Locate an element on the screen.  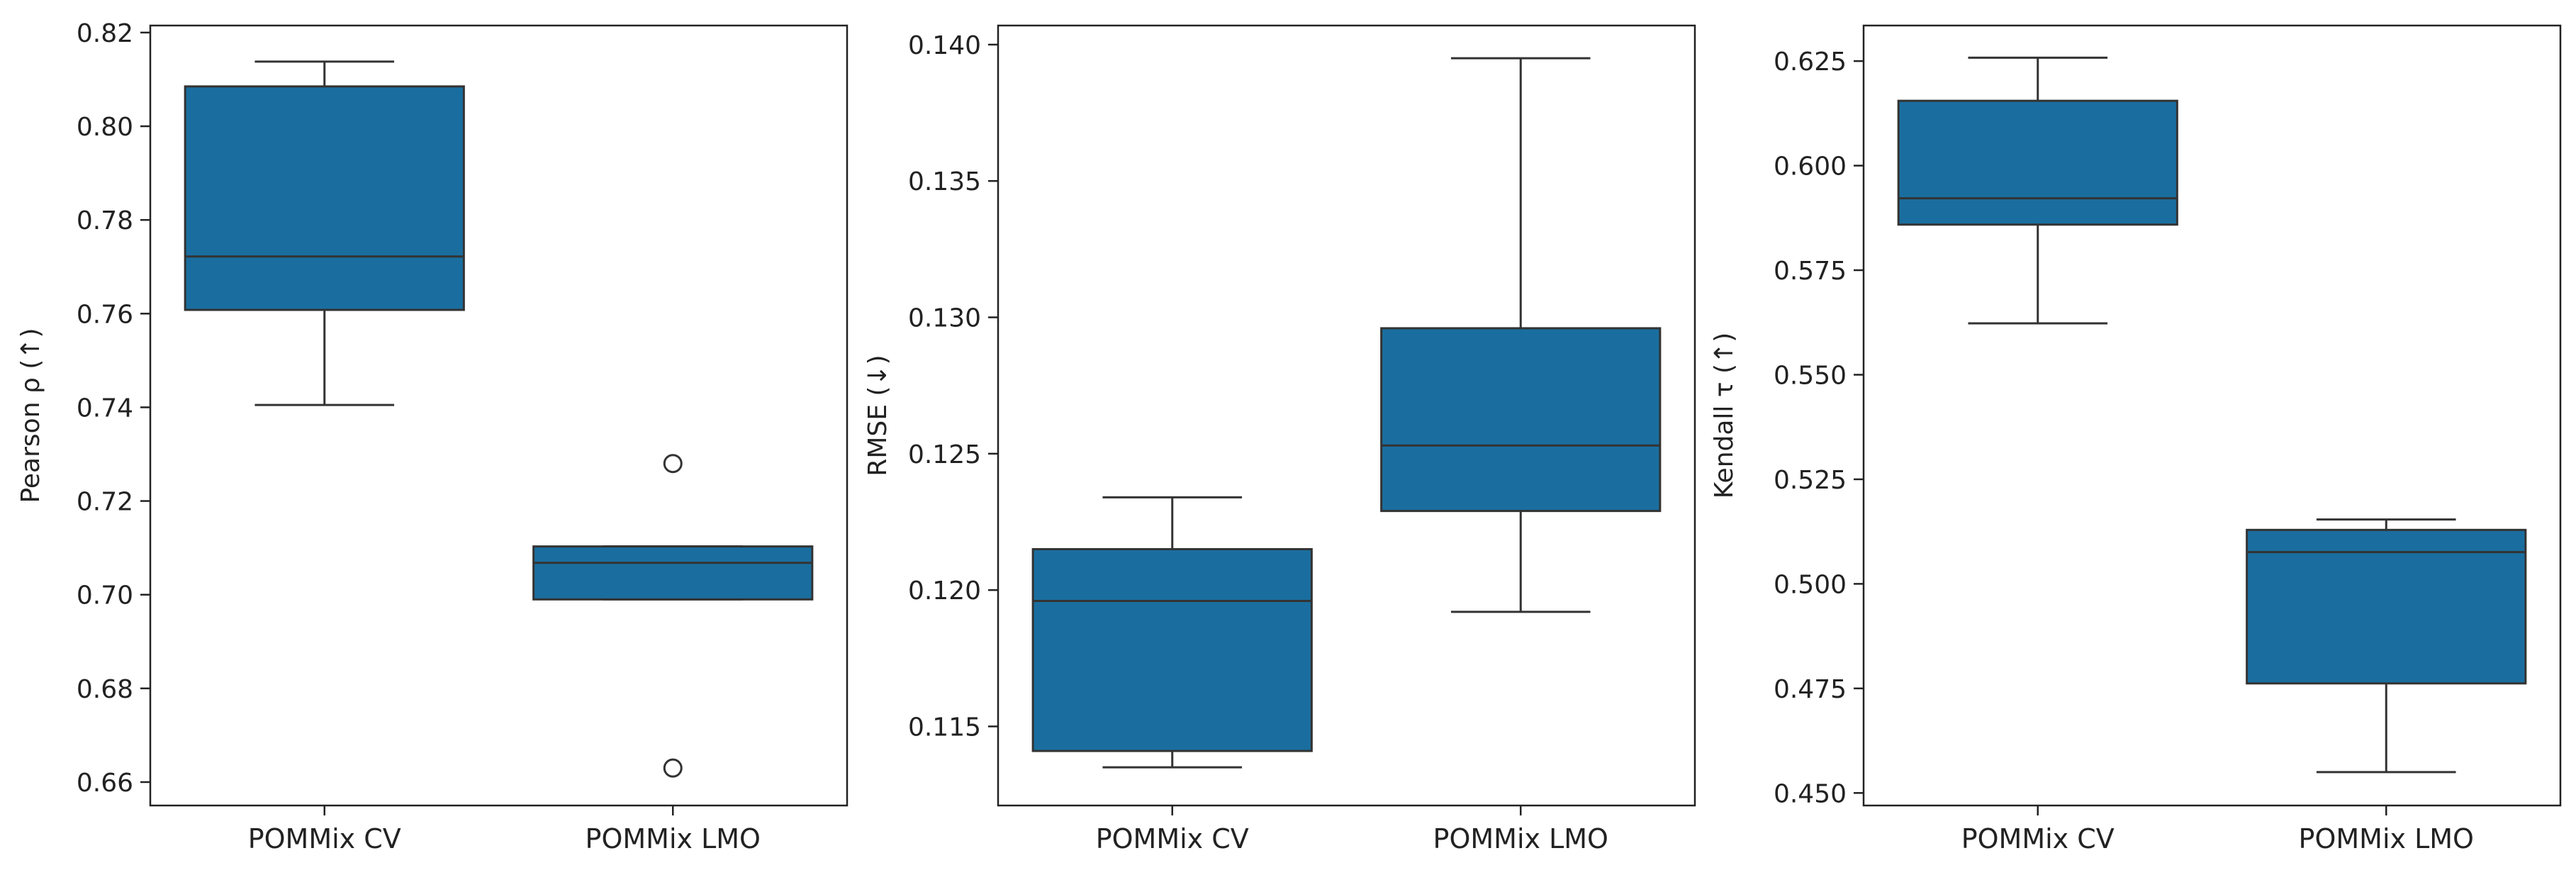
y-tick-label: 0.74 is located at coordinates (105, 409).